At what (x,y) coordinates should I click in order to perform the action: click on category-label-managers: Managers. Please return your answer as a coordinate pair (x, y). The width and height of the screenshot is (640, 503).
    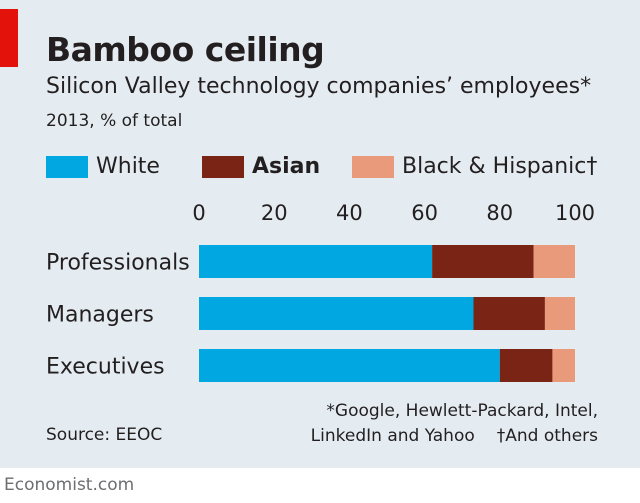
    Looking at the image, I should click on (100, 315).